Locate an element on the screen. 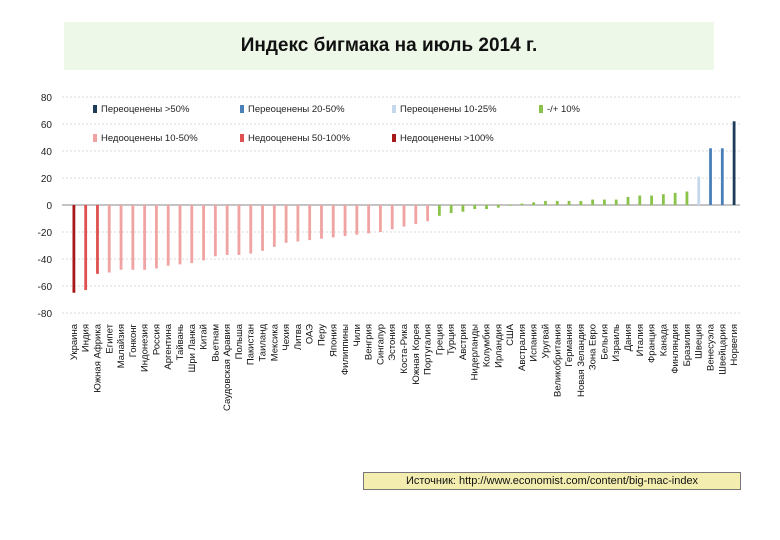 This screenshot has height=540, width=780. x-tick-label: Филиппины is located at coordinates (345, 349).